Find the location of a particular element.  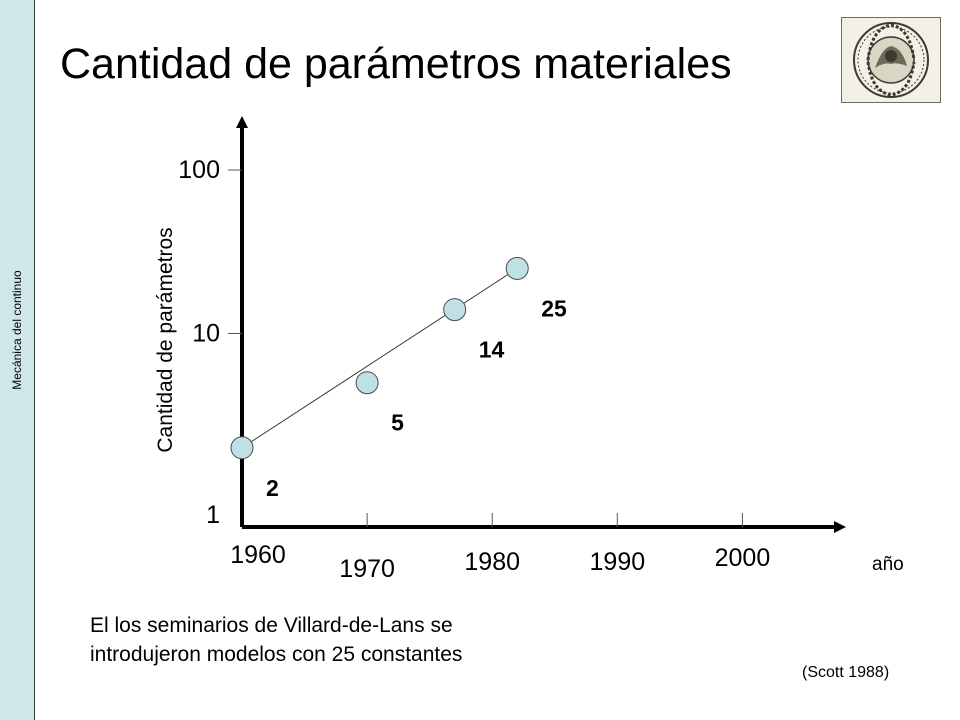

x-tick-label: 2000 is located at coordinates (743, 558).